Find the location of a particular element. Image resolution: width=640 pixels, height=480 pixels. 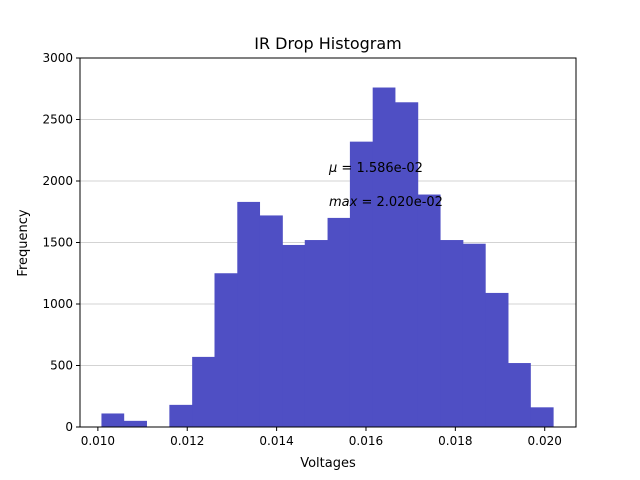

x-tick-label: 0.012 is located at coordinates (187, 441).